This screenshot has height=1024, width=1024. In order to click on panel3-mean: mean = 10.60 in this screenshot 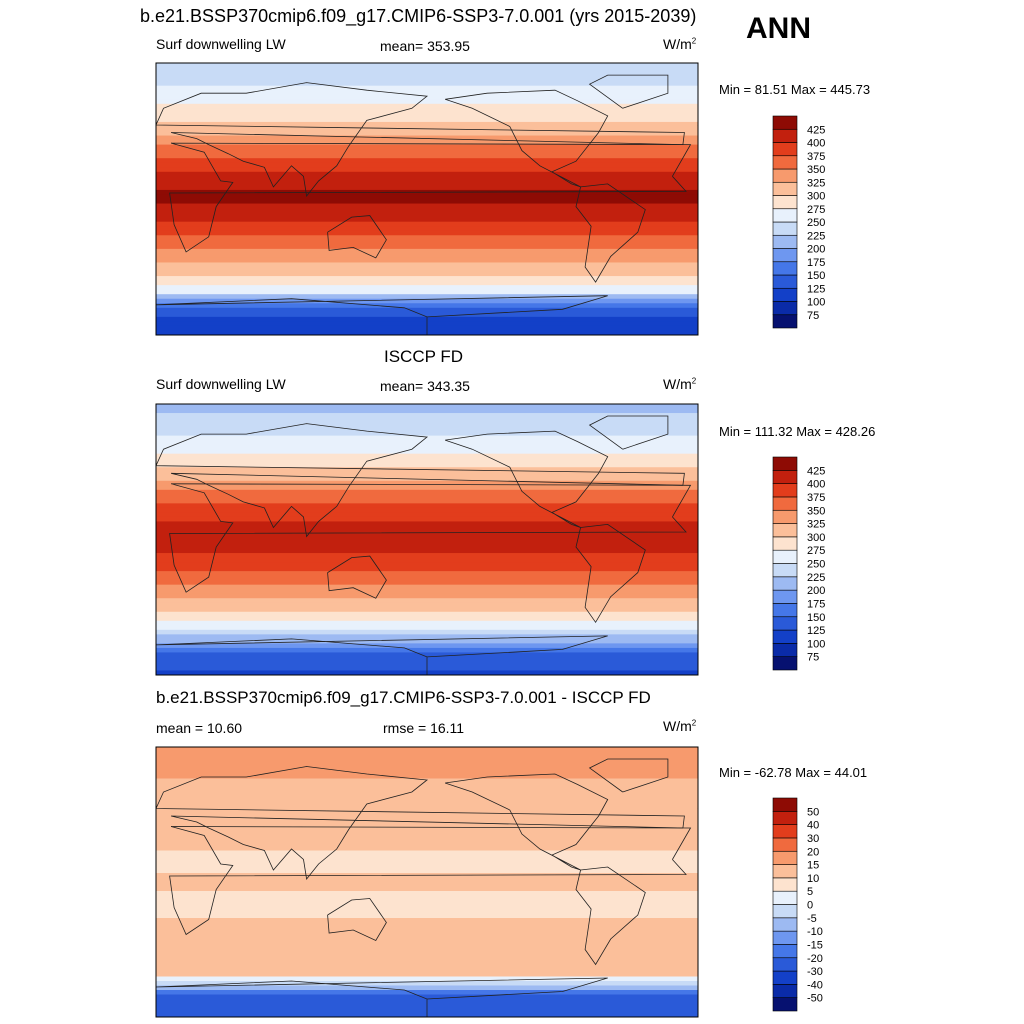, I will do `click(199, 728)`.